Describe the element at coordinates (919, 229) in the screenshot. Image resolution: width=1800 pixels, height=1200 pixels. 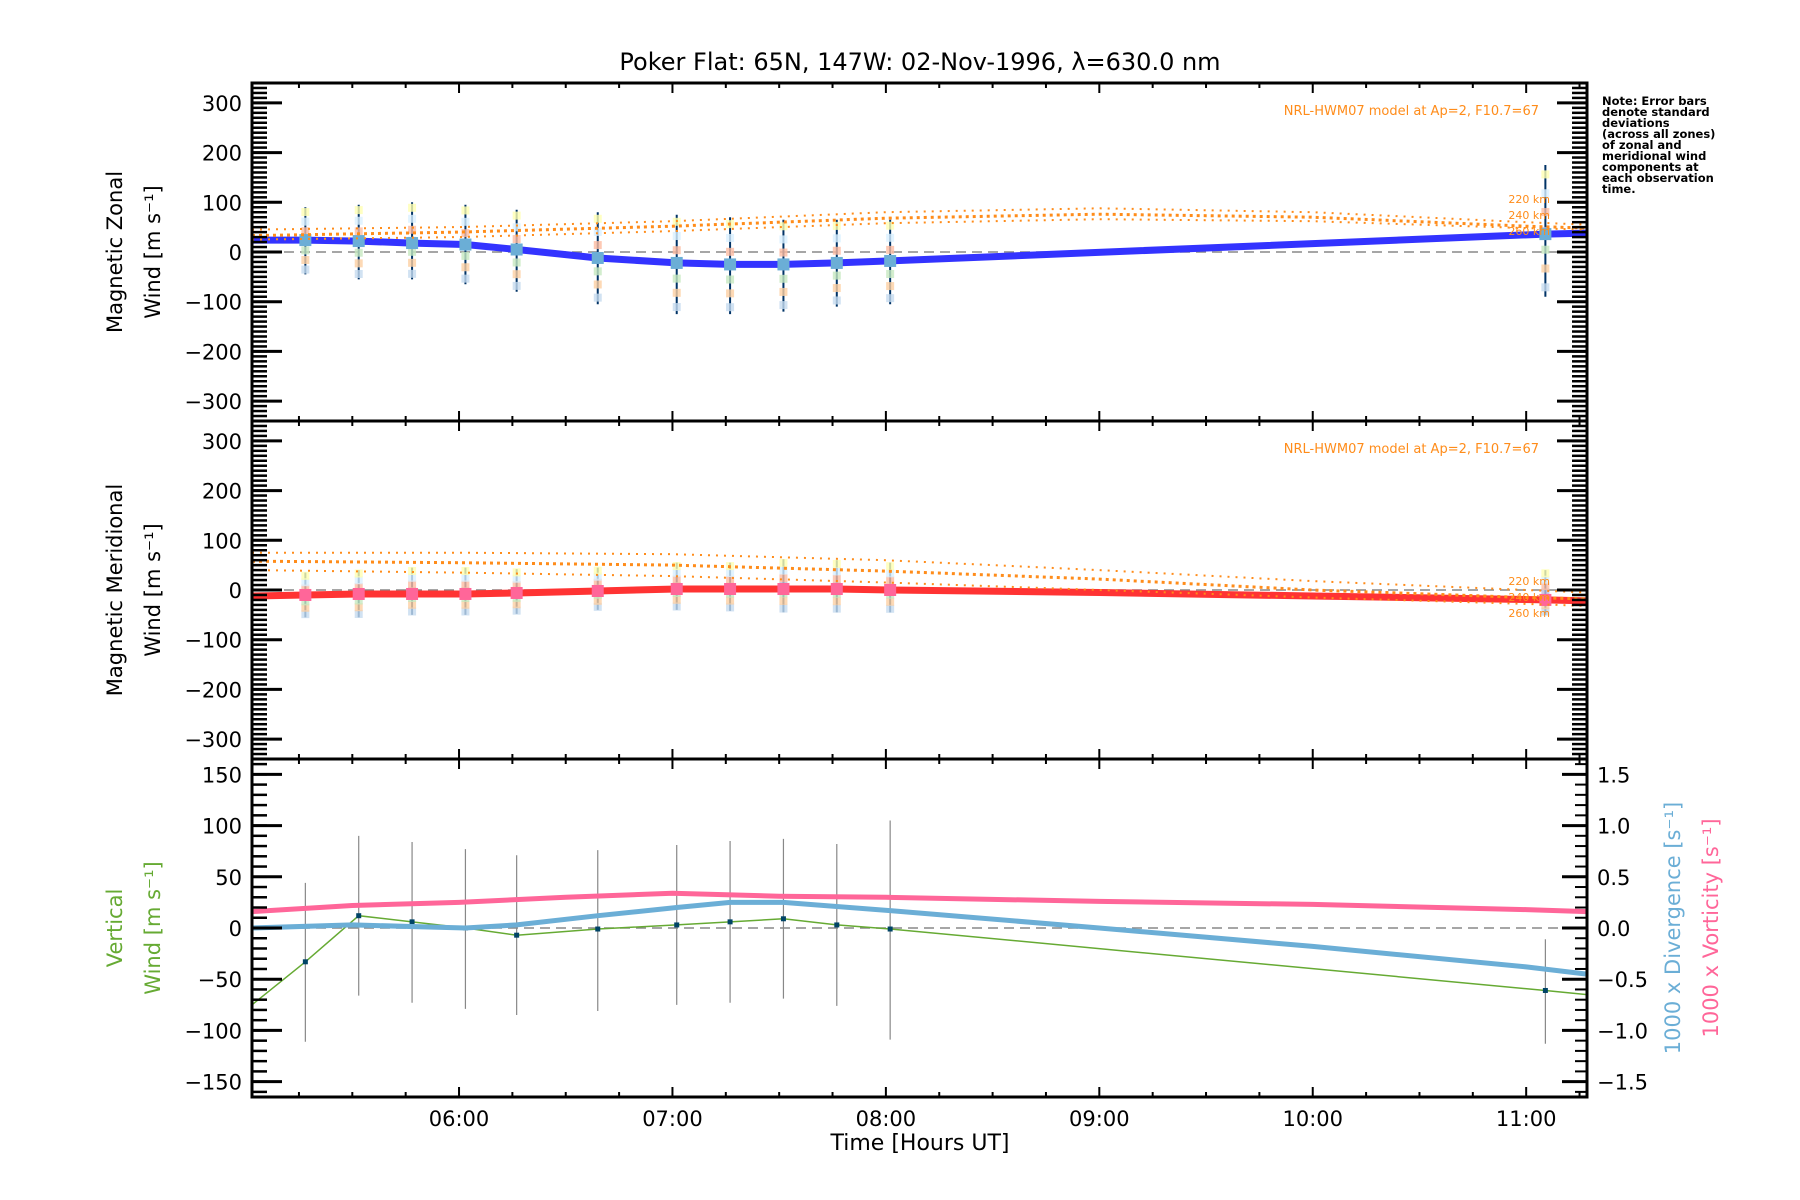
I see `series-line-hwm07-260-km` at that location.